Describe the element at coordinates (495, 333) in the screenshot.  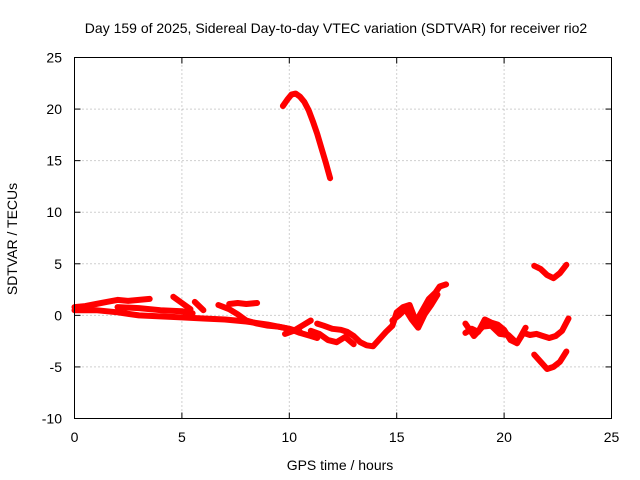
I see `series-seg-n` at that location.